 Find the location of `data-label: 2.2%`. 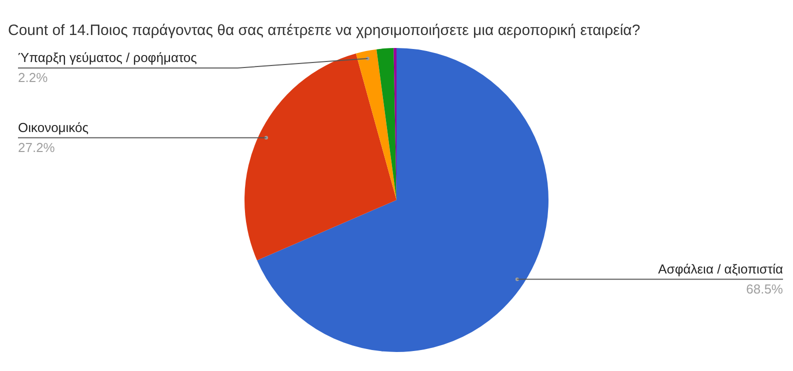

data-label: 2.2% is located at coordinates (33, 78).